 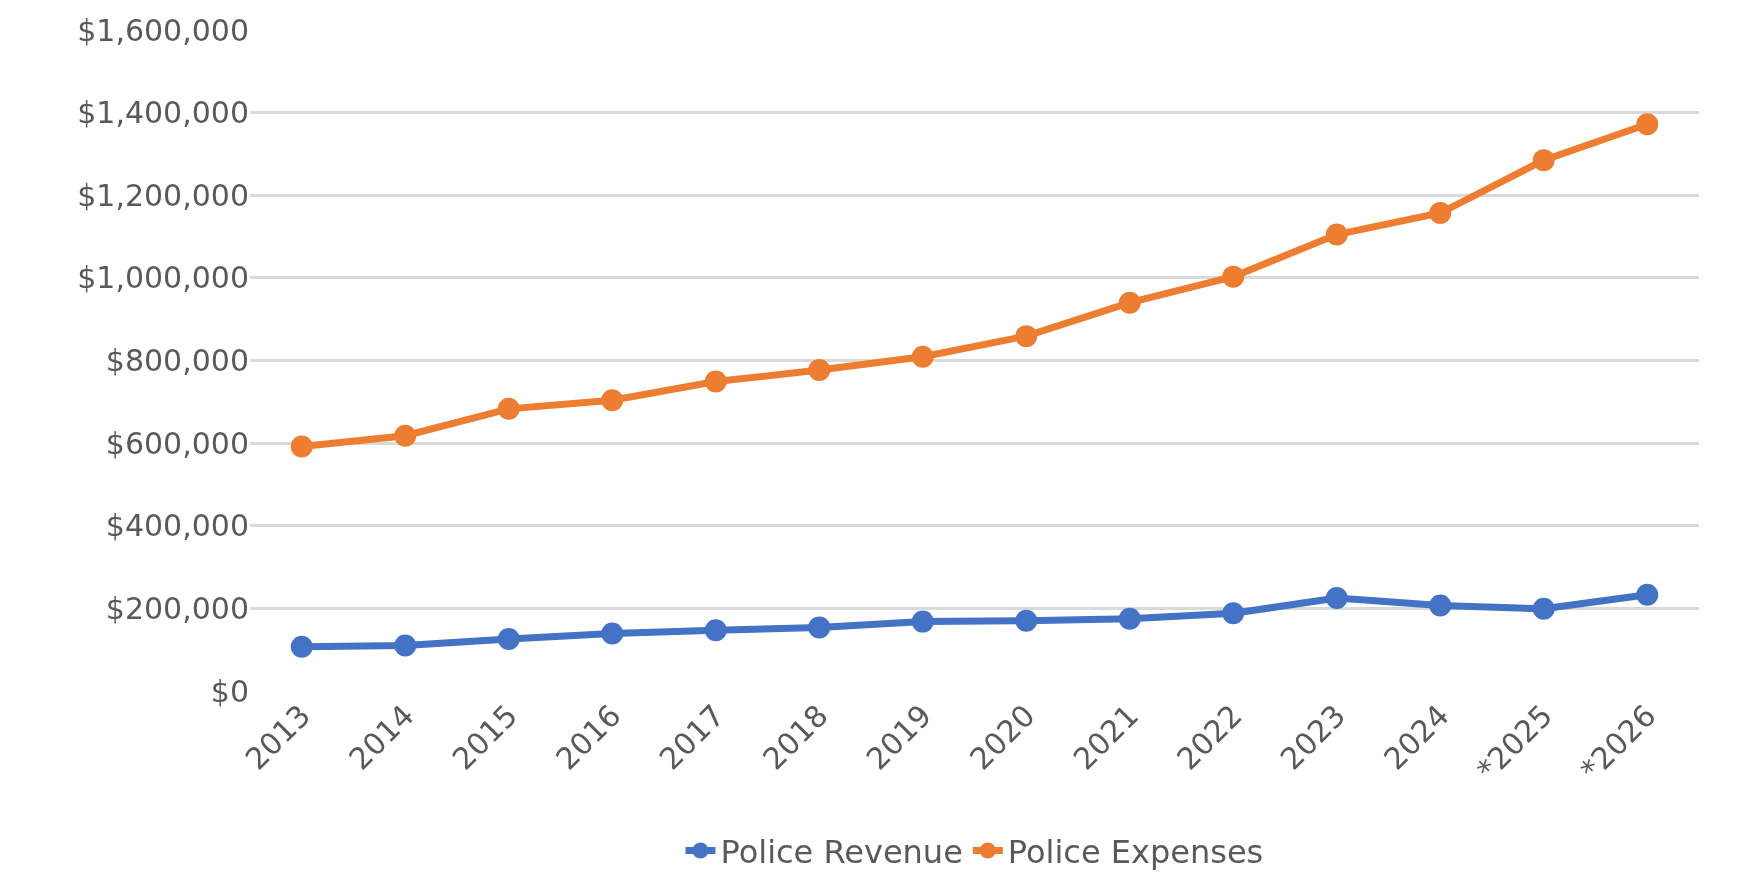 What do you see at coordinates (177, 360) in the screenshot?
I see `y-tick-label: $800,000` at bounding box center [177, 360].